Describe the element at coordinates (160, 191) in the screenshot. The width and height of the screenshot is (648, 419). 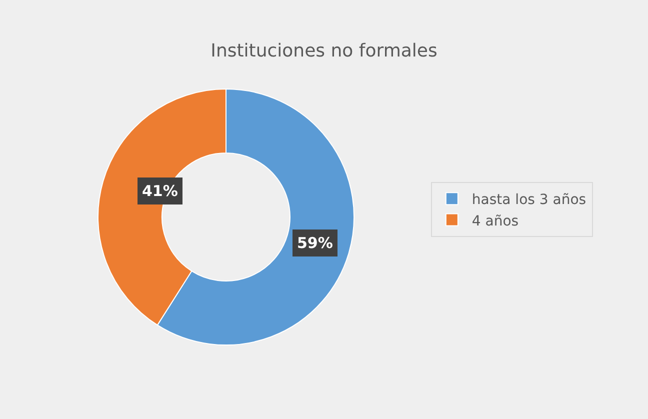
I see `data-label: 41%` at that location.